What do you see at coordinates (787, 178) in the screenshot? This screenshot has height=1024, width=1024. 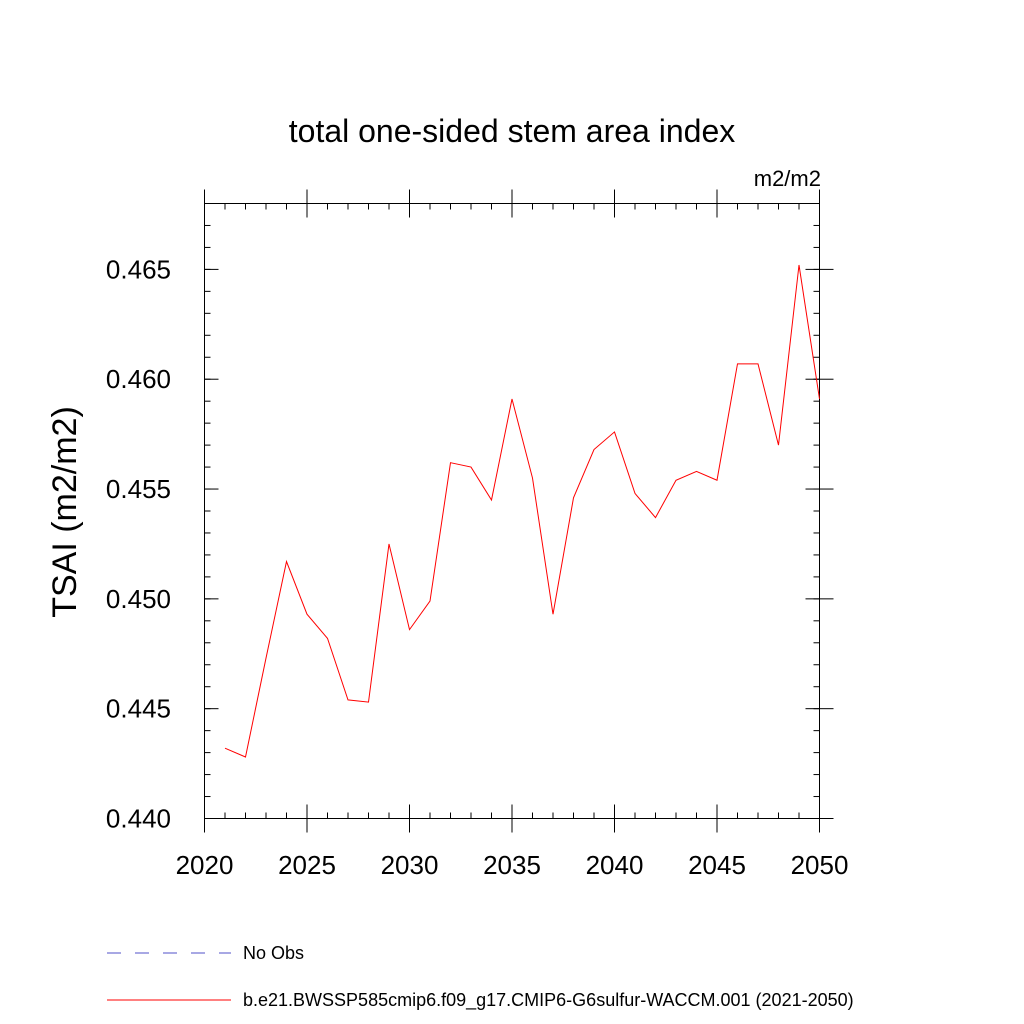 I see `units-label: m2/m2` at bounding box center [787, 178].